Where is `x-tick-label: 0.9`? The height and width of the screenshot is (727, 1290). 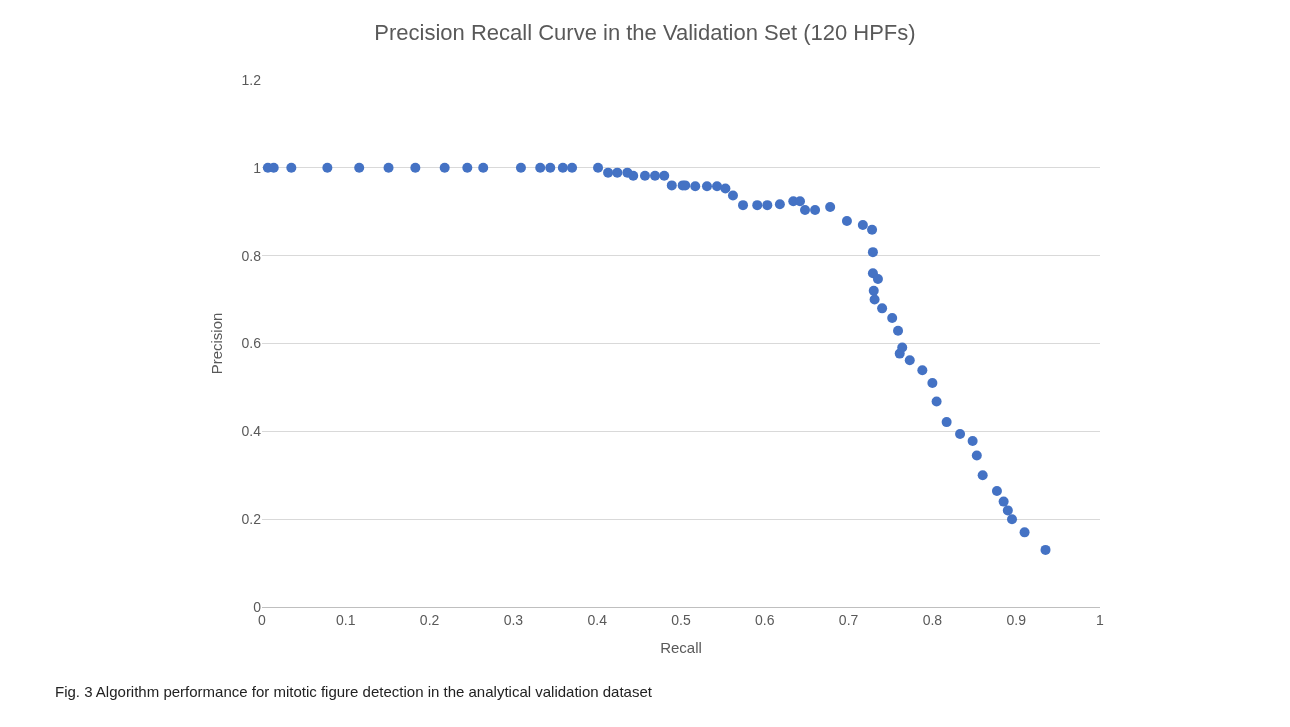
x-tick-label: 0.9 is located at coordinates (1016, 619).